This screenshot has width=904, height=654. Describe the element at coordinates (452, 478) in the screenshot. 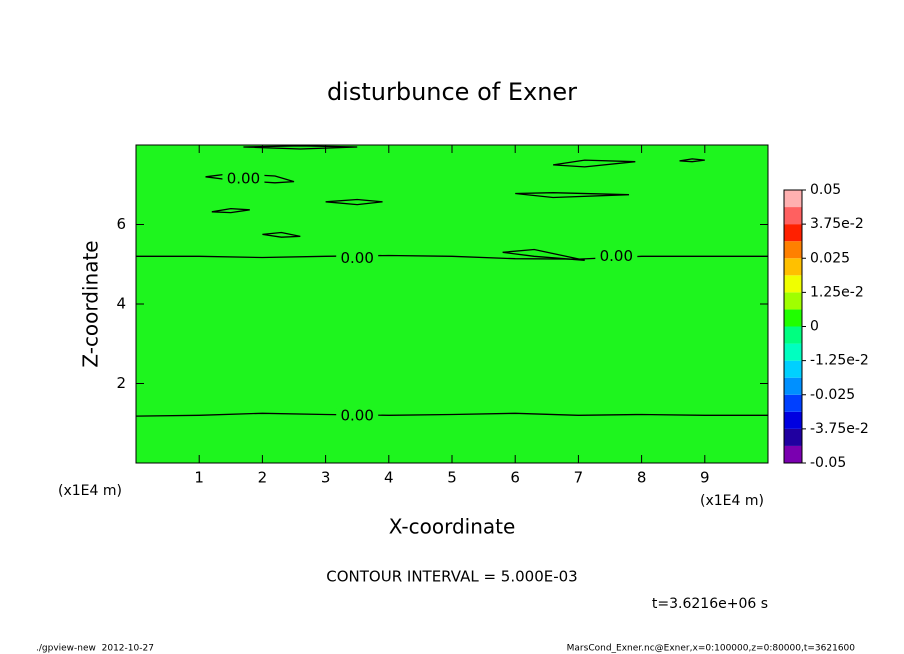

I see `x-tick-label: 5` at that location.